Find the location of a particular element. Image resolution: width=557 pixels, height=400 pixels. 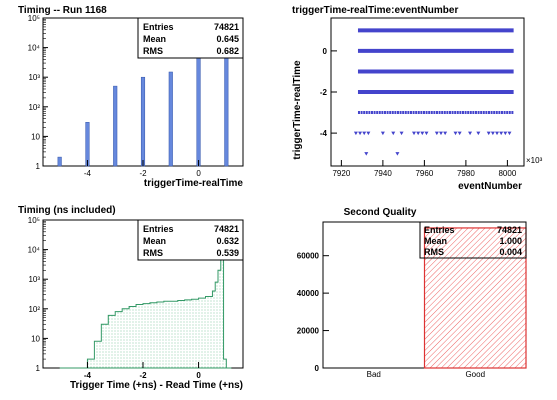

panel3-stat-rms-label: RMS is located at coordinates (153, 253).